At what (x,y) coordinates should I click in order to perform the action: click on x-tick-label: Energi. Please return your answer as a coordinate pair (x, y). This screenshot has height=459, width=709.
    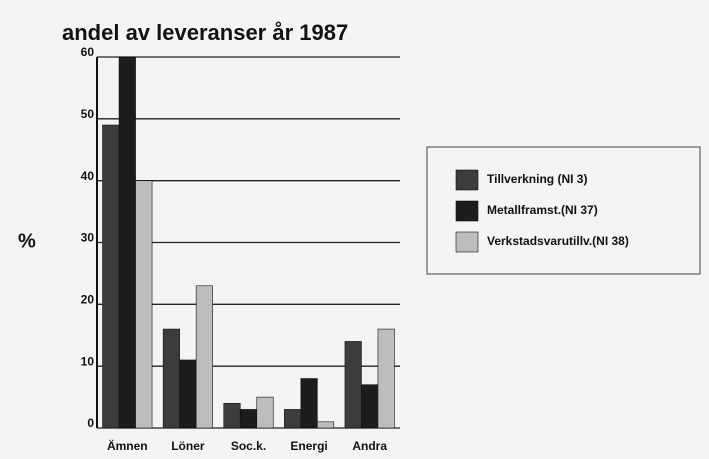
    Looking at the image, I should click on (308, 446).